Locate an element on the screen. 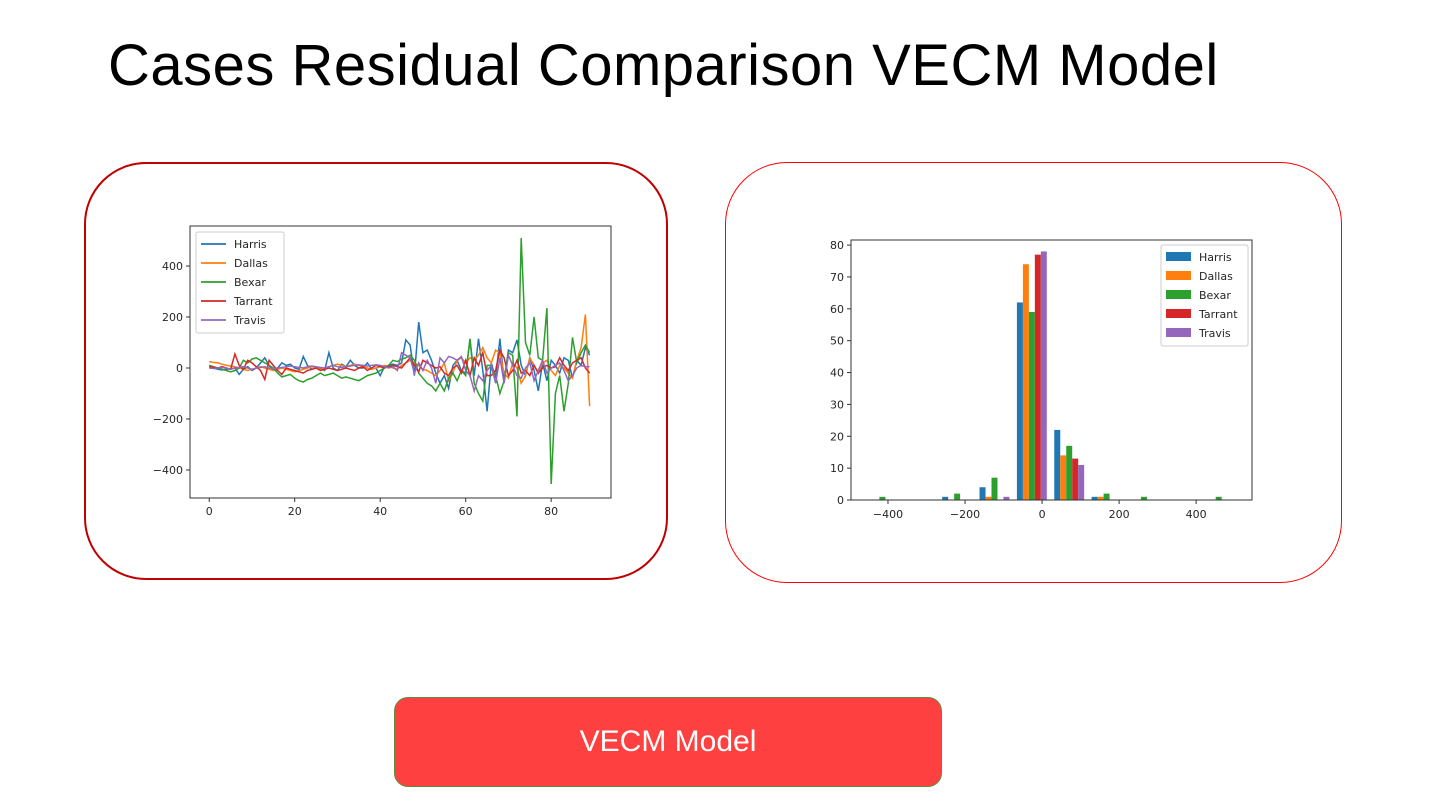 The width and height of the screenshot is (1438, 807). line-series-tarrant is located at coordinates (400, 364).